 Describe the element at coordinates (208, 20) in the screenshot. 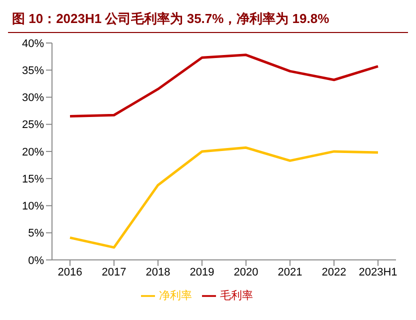

I see `chart-title: 图 10：2023H1 公司毛利率为 35.7%，净利率为 19.8%` at that location.